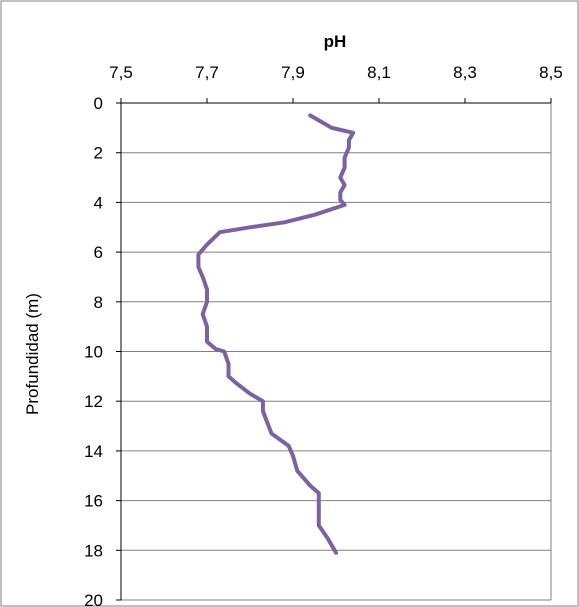 The width and height of the screenshot is (579, 607). I want to click on y-tick-label-10: 20, so click(93, 599).